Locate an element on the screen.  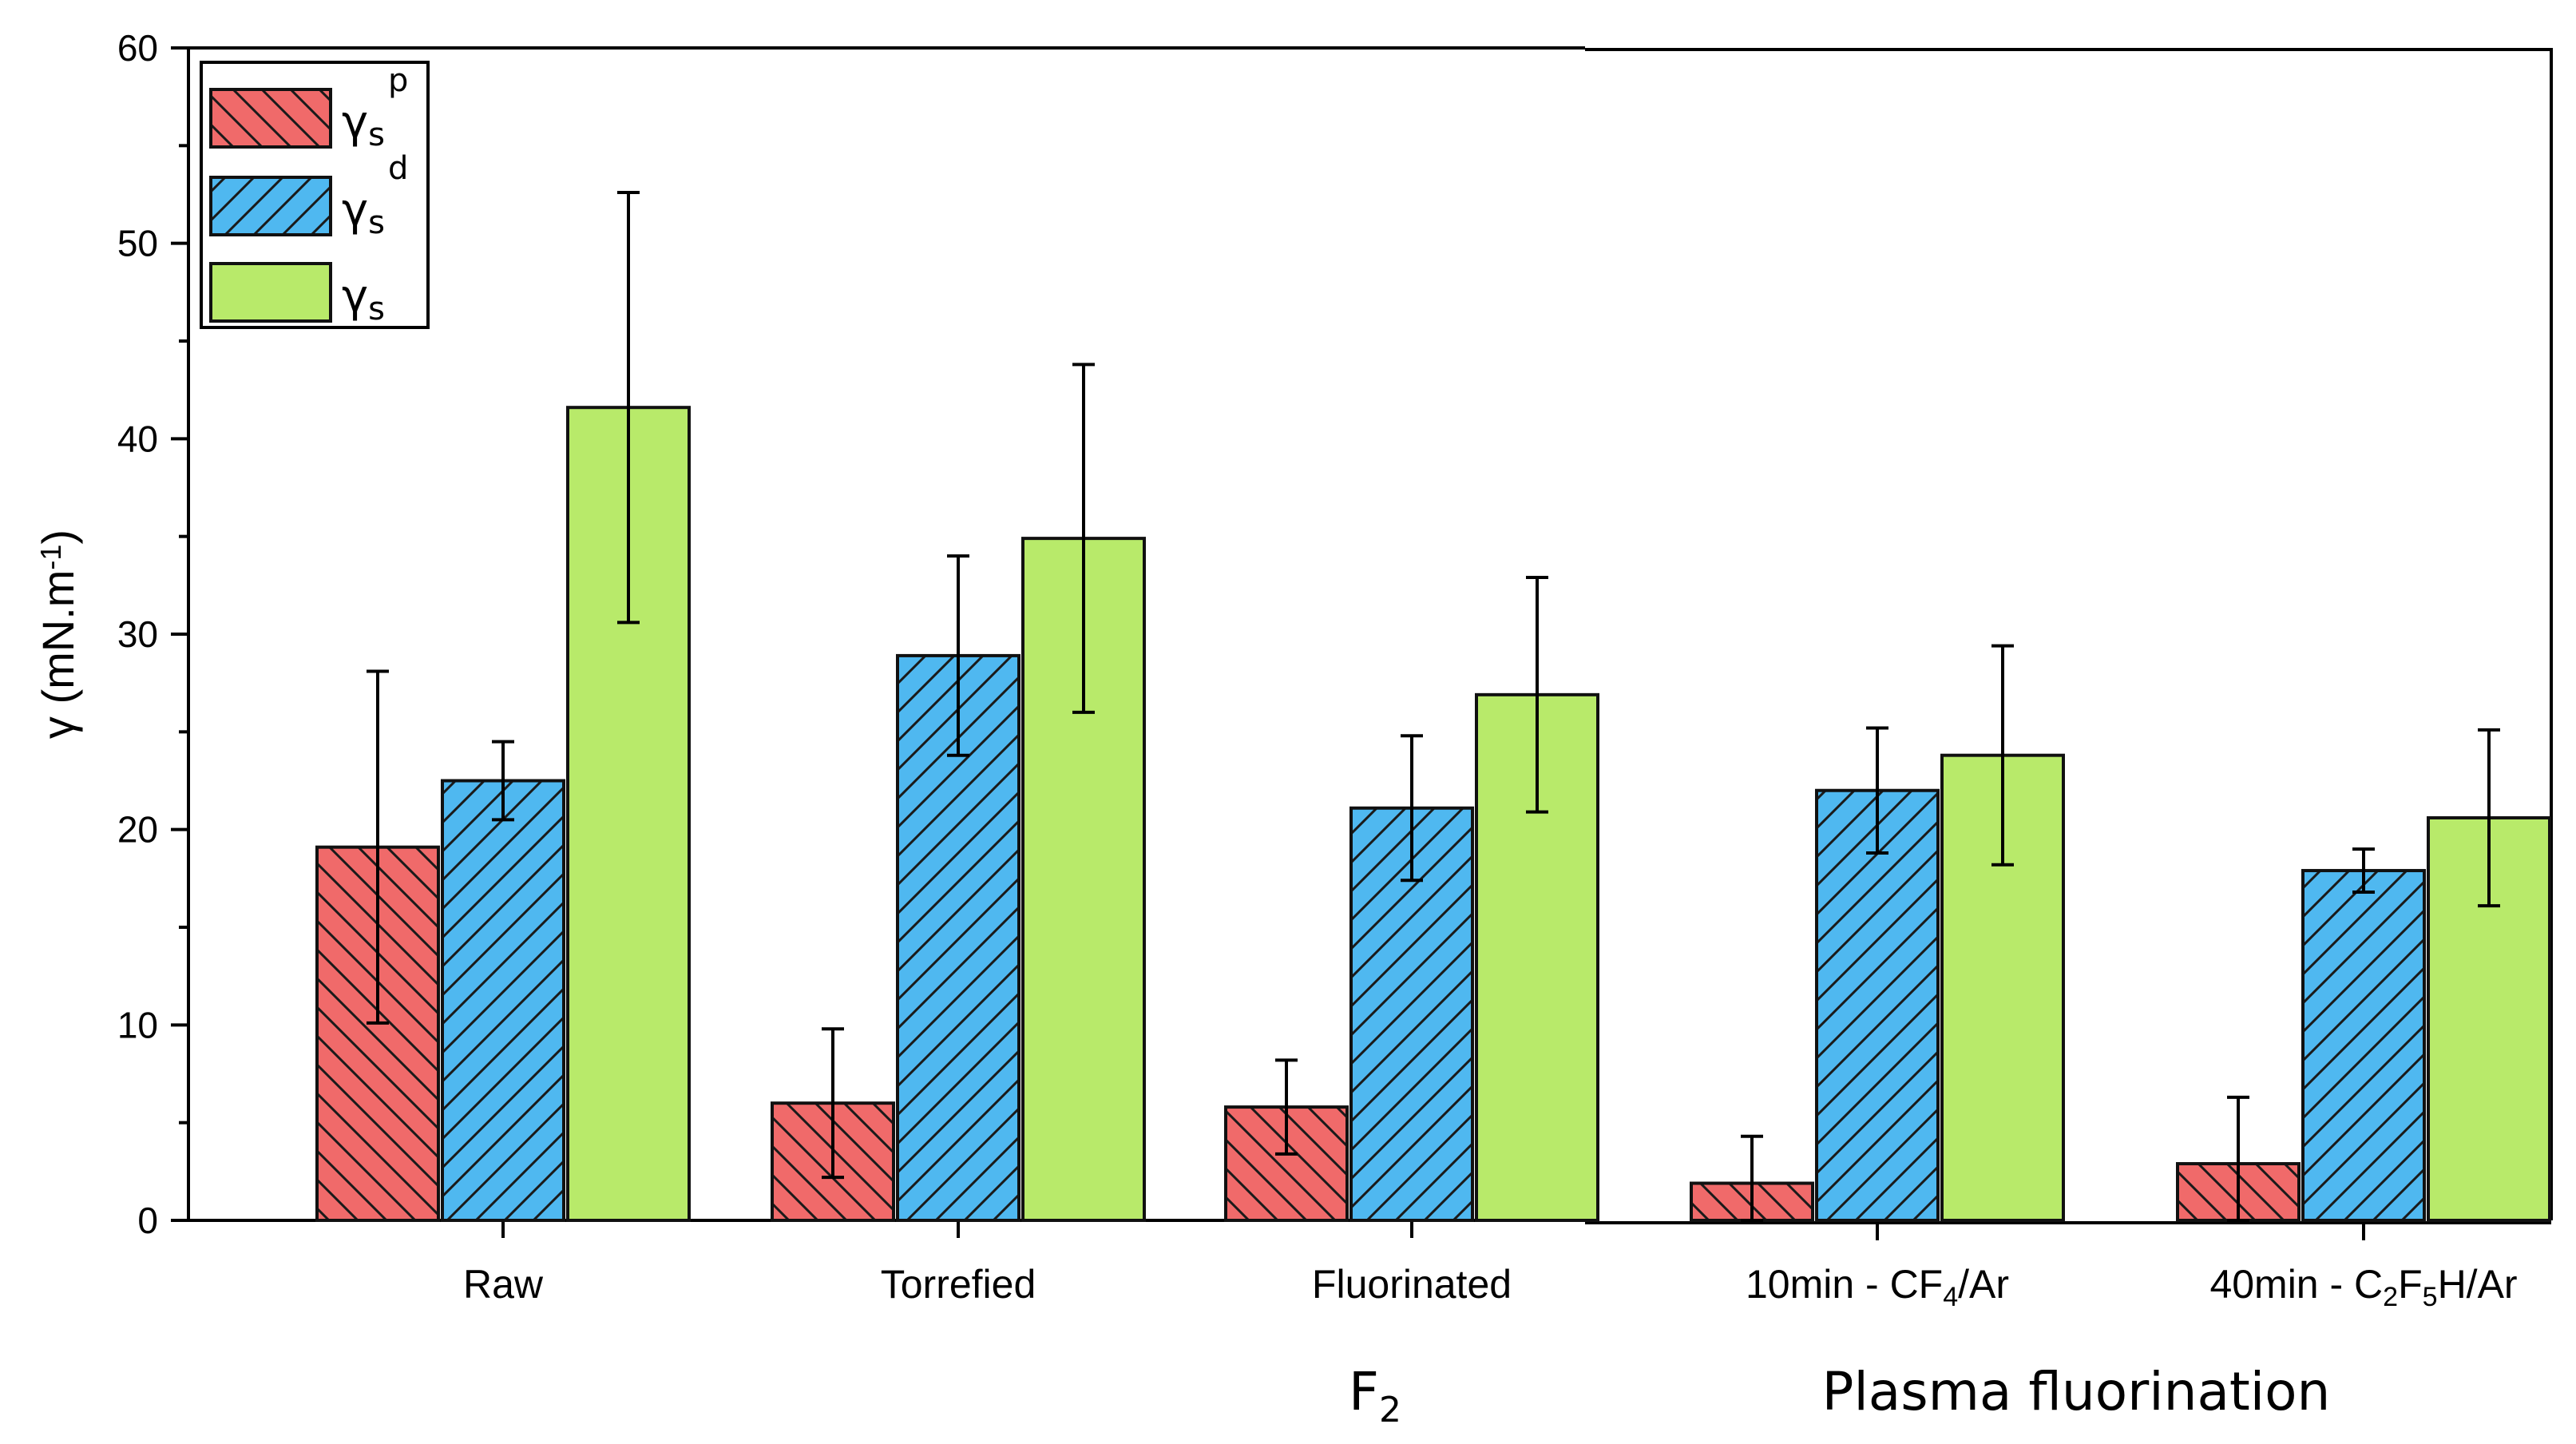
group-label: Plasma fluorination is located at coordinates (2076, 1391).